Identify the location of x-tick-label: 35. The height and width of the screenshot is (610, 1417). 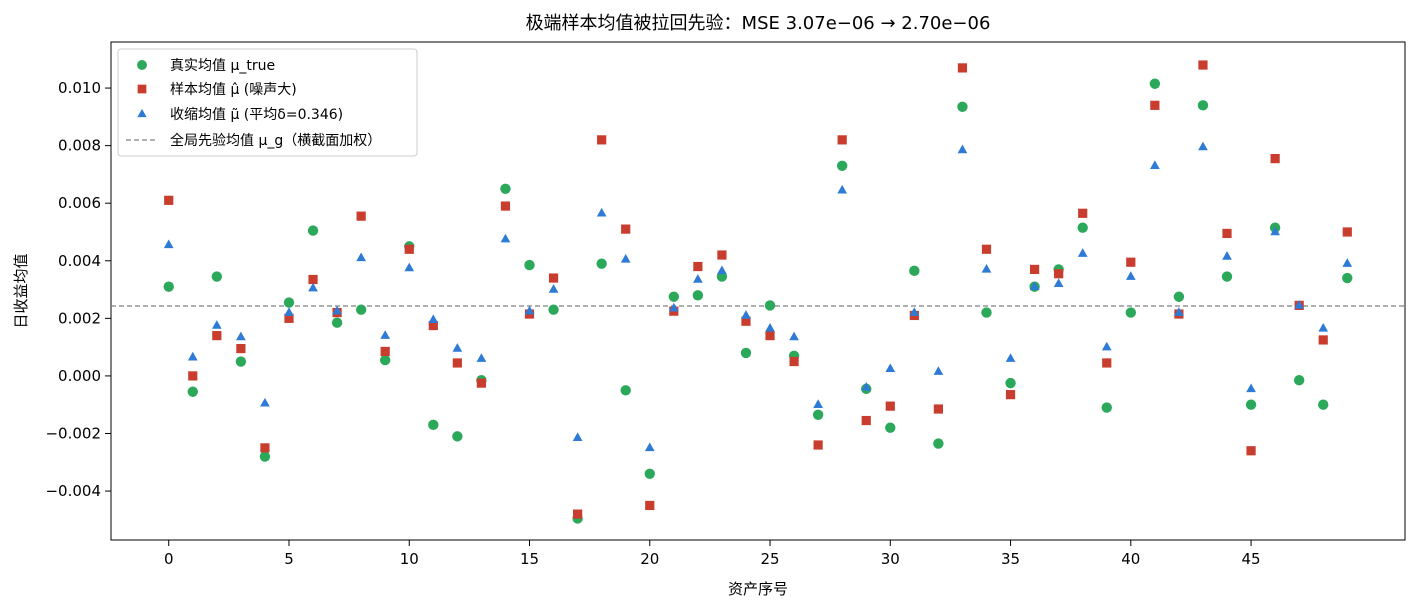
(1010, 559).